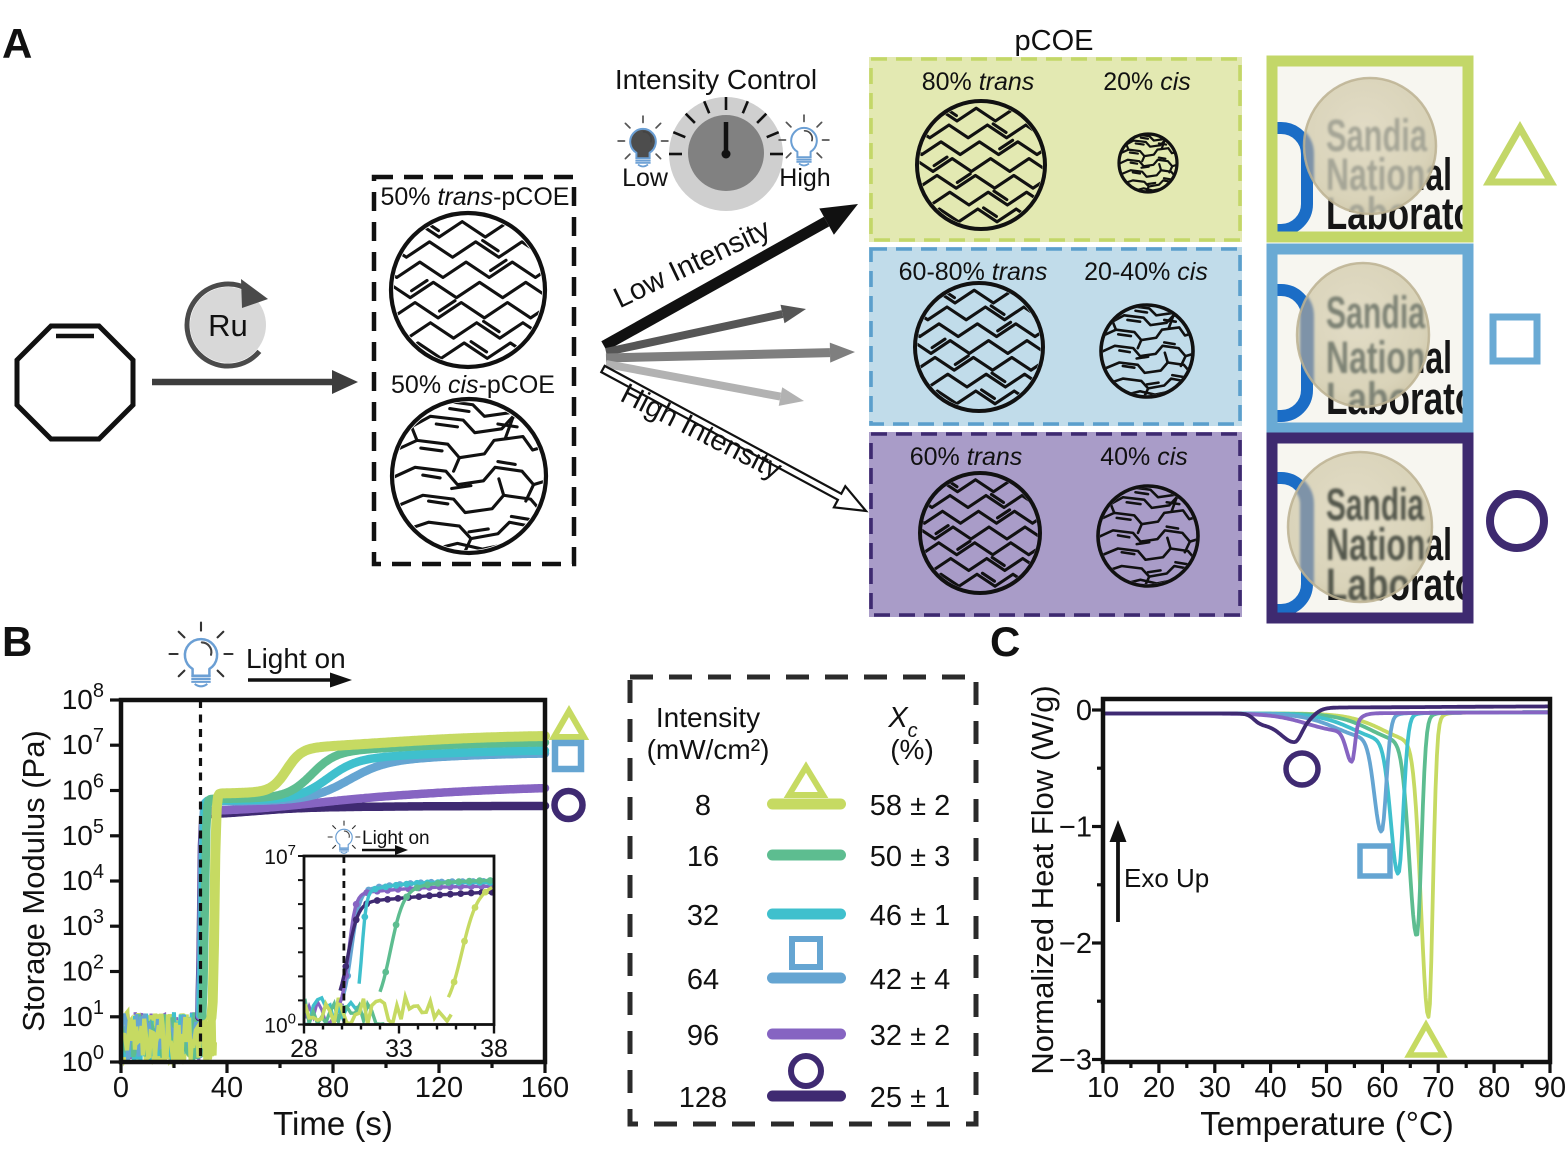 The image size is (1566, 1155). I want to click on svg-text: Ru, so click(228, 325).